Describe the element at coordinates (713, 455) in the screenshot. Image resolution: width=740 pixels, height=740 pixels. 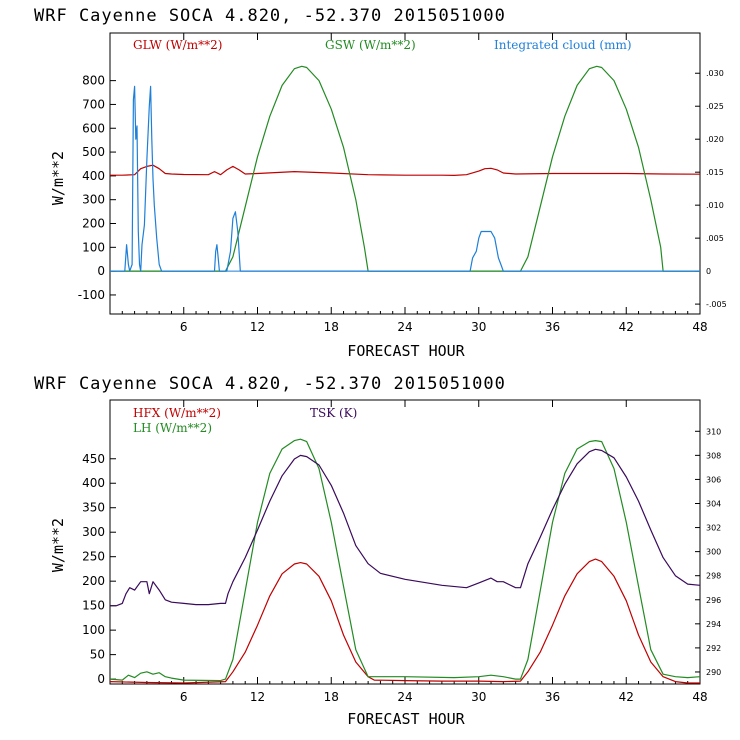
I see `bottom-y2-tick-label: 308` at that location.